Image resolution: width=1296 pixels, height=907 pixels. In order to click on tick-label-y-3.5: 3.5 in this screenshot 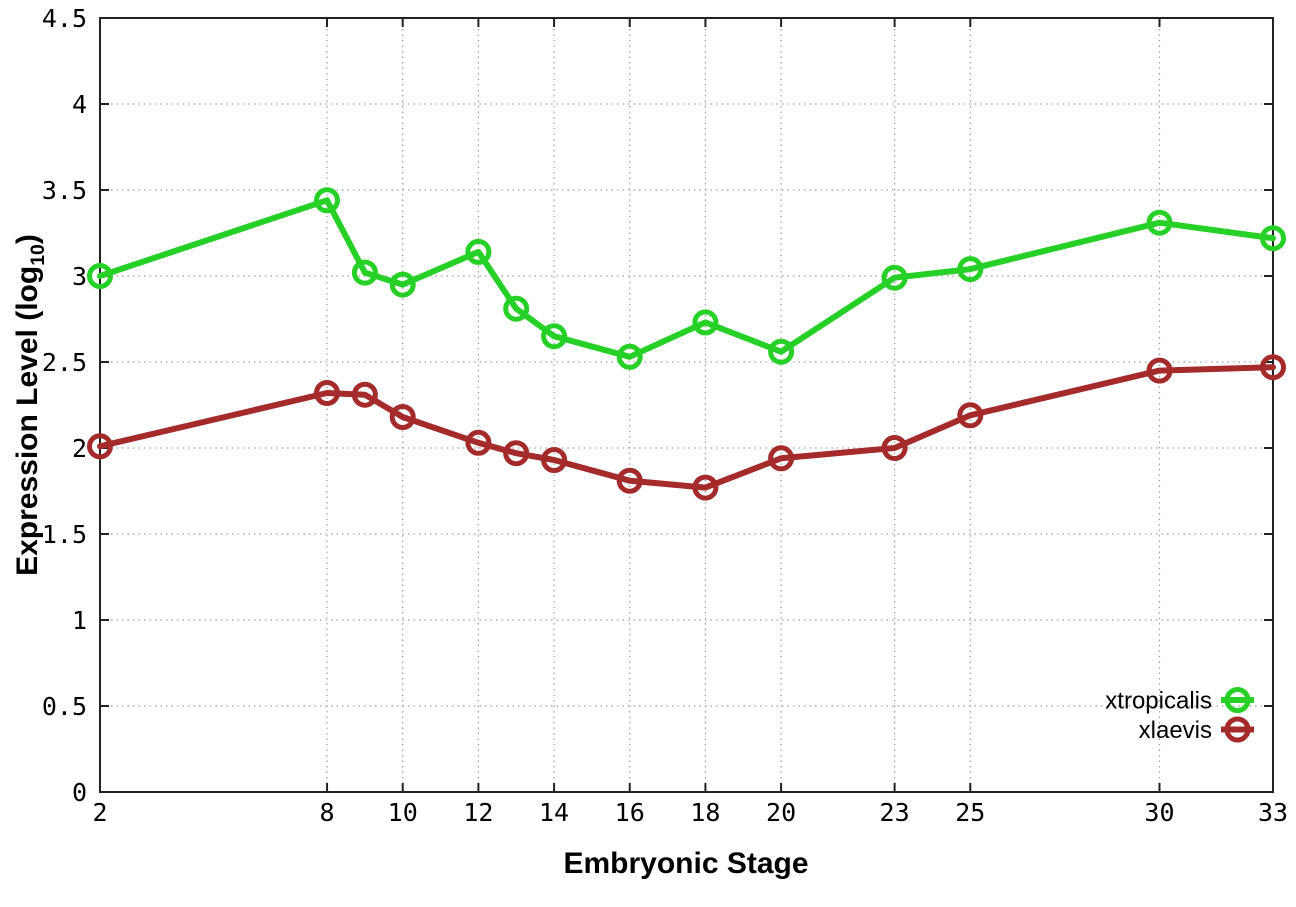, I will do `click(64, 190)`.